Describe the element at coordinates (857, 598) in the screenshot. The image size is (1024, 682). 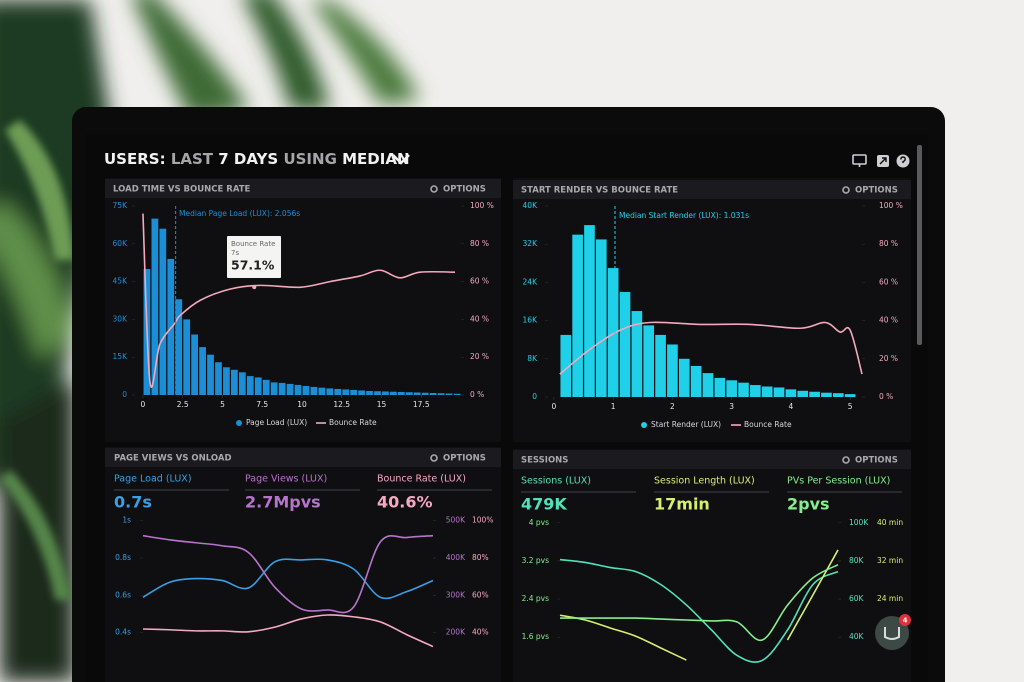
I see `y2-tick-label: 60K` at that location.